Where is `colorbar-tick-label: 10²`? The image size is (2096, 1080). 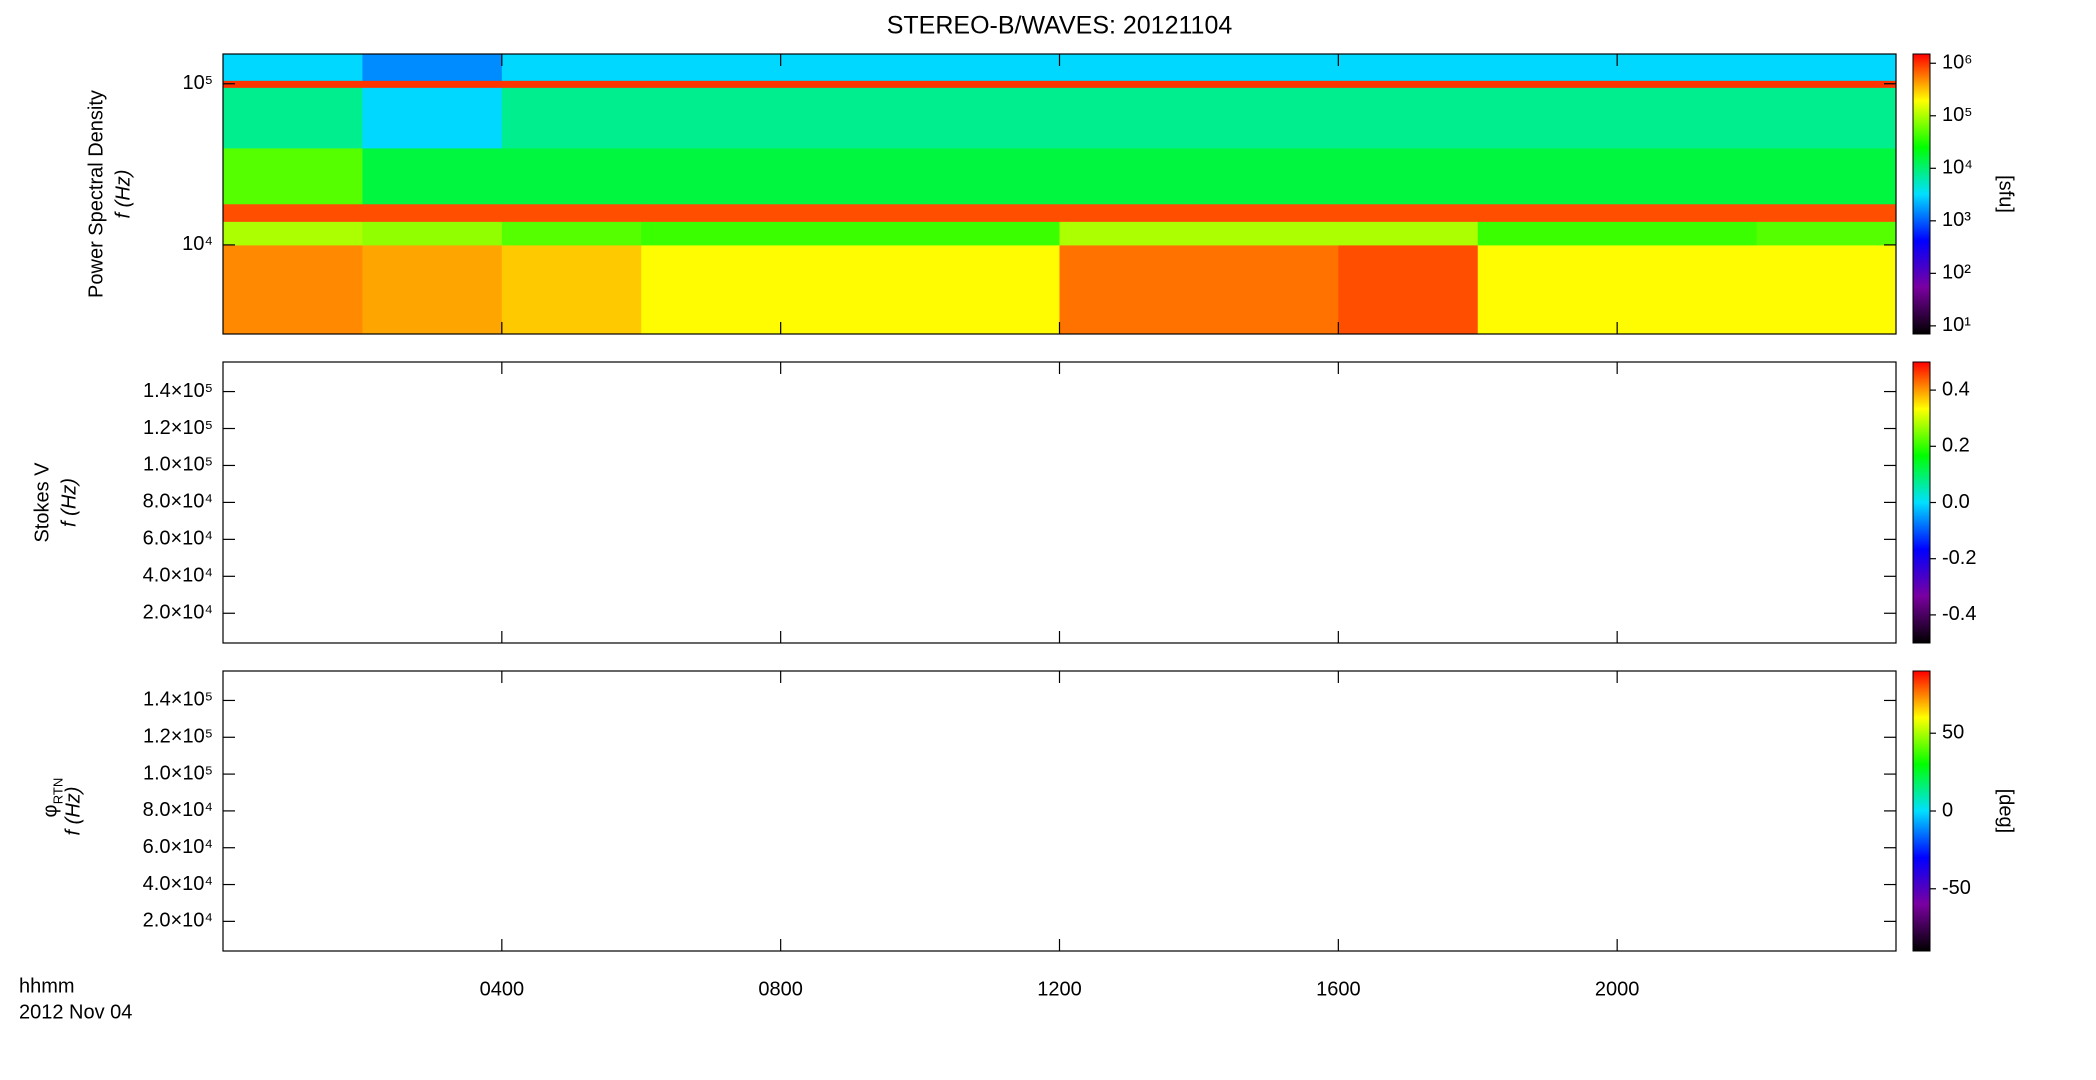 colorbar-tick-label: 10² is located at coordinates (1956, 273).